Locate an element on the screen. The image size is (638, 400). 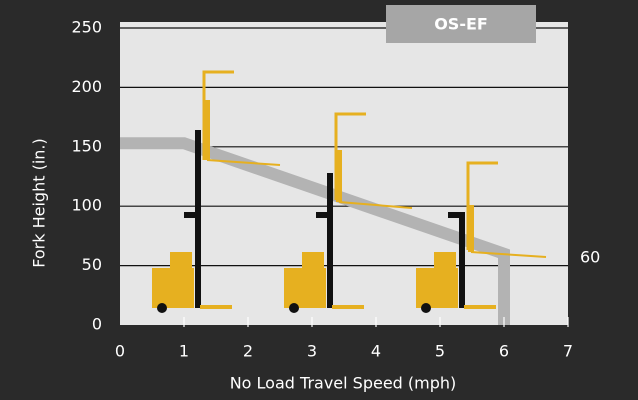
x-axis-label: No Load Travel Speed (mph) is located at coordinates (343, 383).